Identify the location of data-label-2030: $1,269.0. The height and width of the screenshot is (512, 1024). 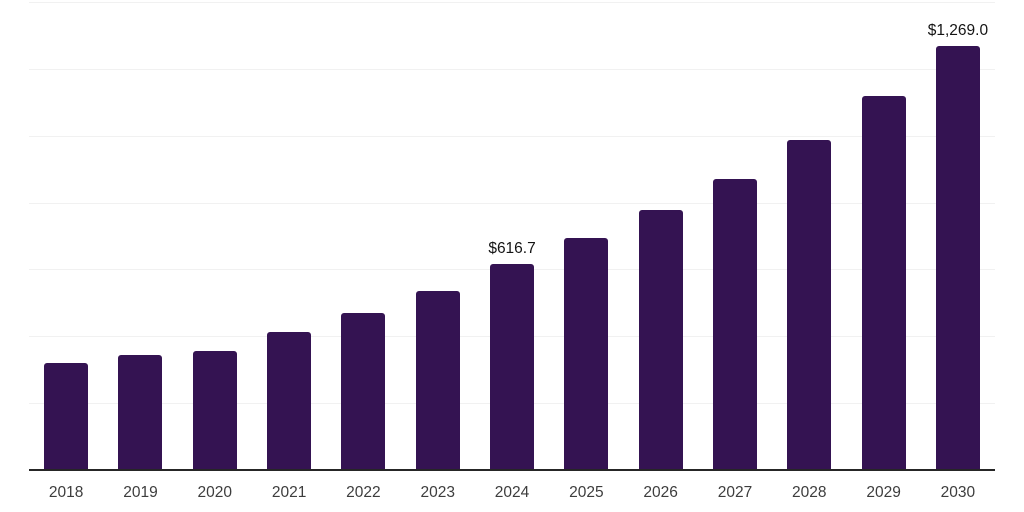
(958, 31).